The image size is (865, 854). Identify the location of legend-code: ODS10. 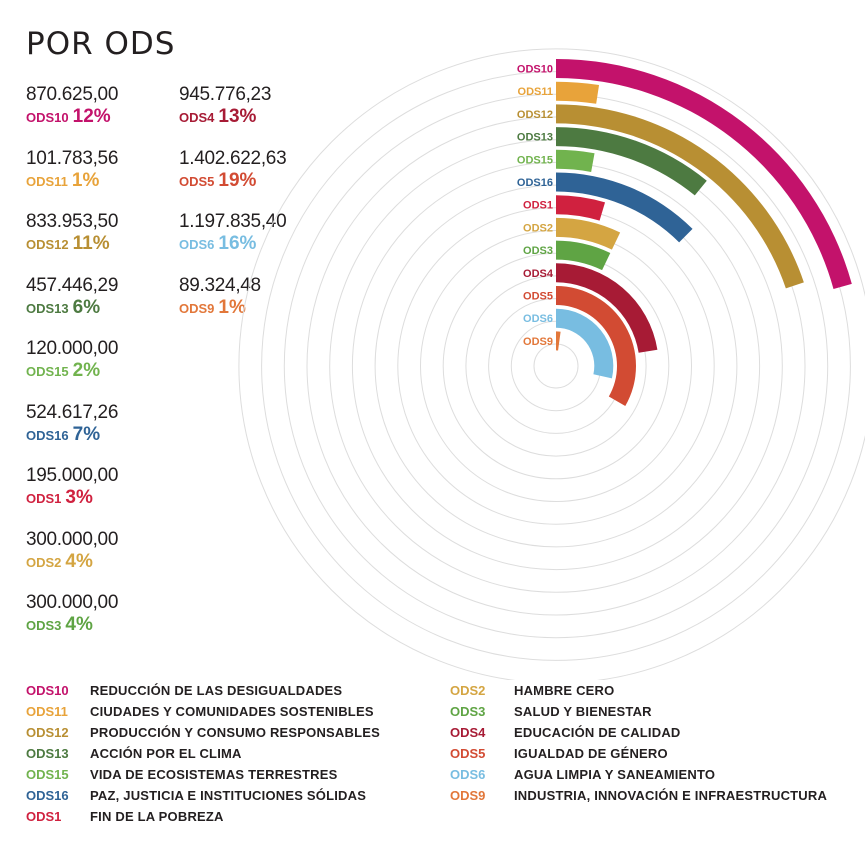
(47, 690).